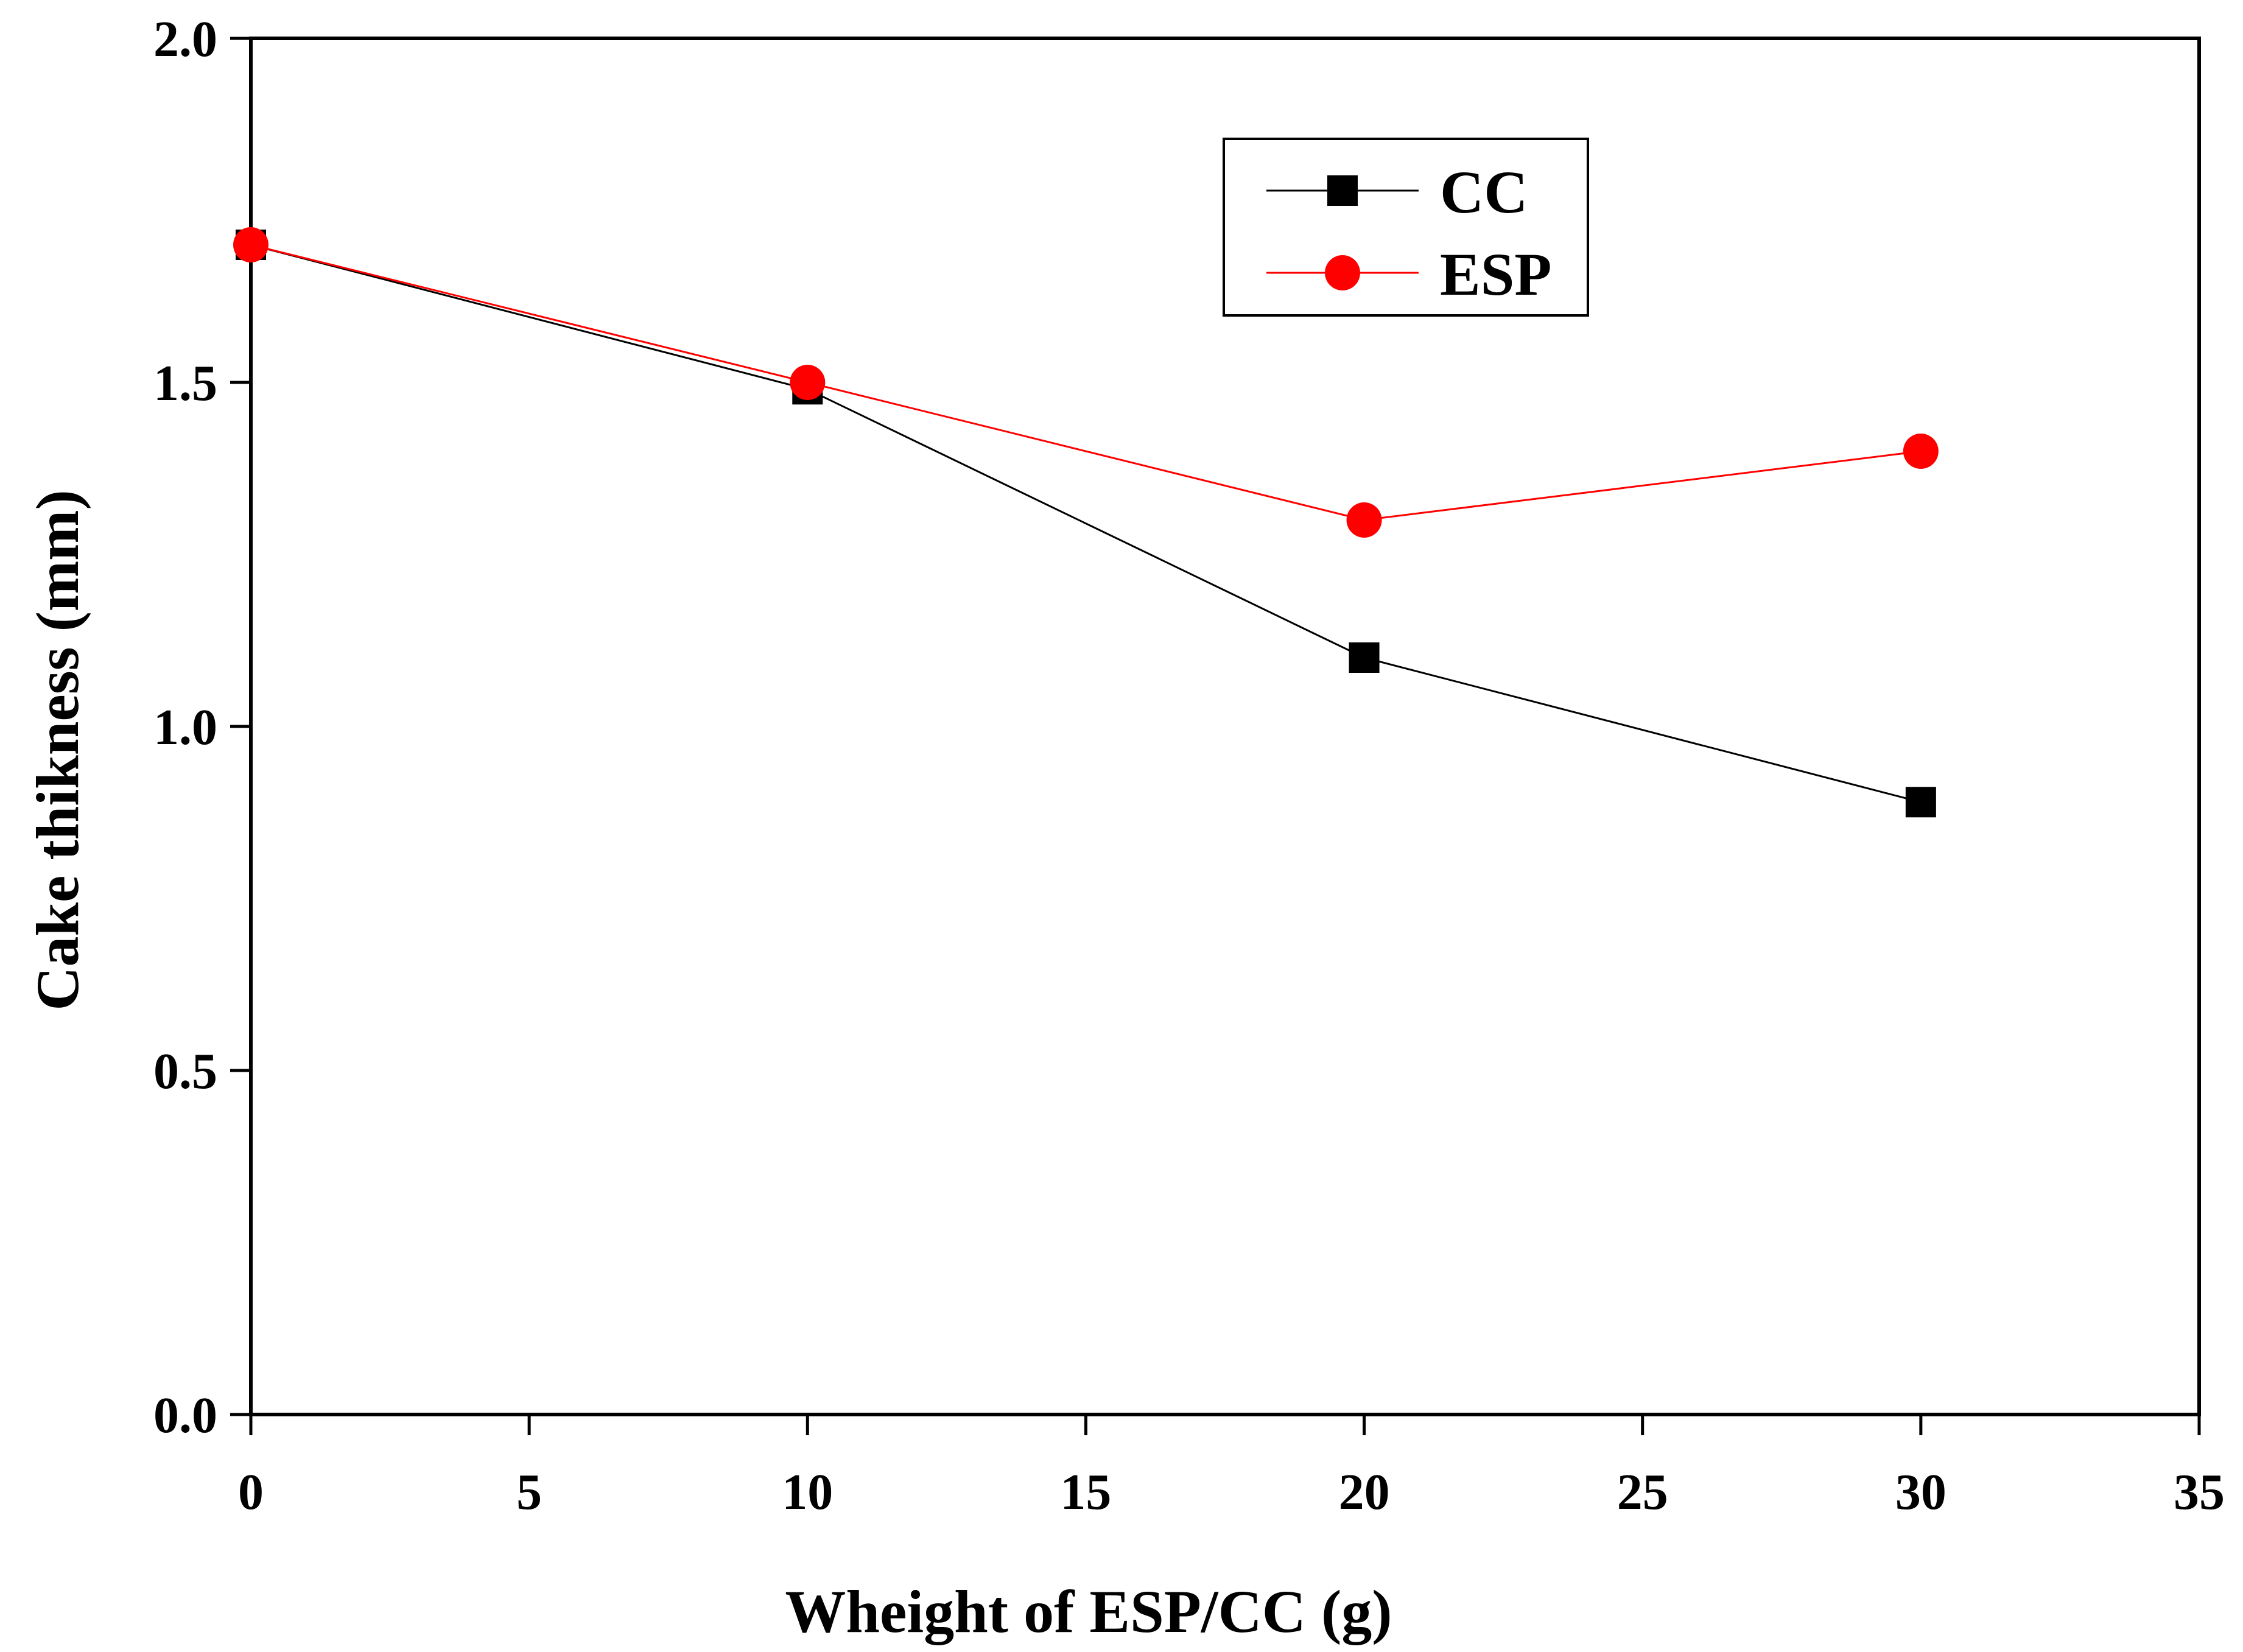  Describe the element at coordinates (185, 40) in the screenshot. I see `y-tick-label-2.0: 2.0` at that location.